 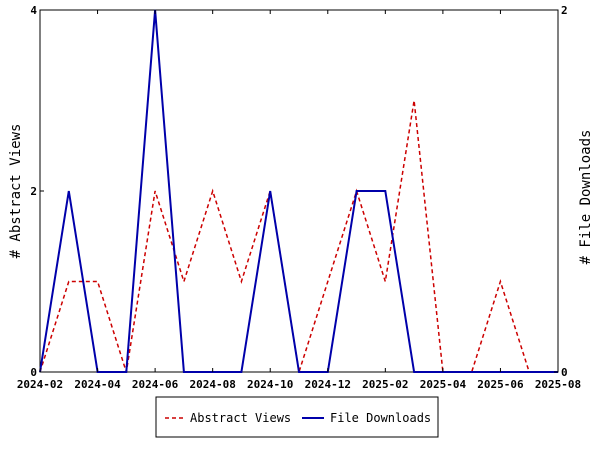 What do you see at coordinates (240, 418) in the screenshot?
I see `legend-label-abstract-views: Abstract Views` at bounding box center [240, 418].